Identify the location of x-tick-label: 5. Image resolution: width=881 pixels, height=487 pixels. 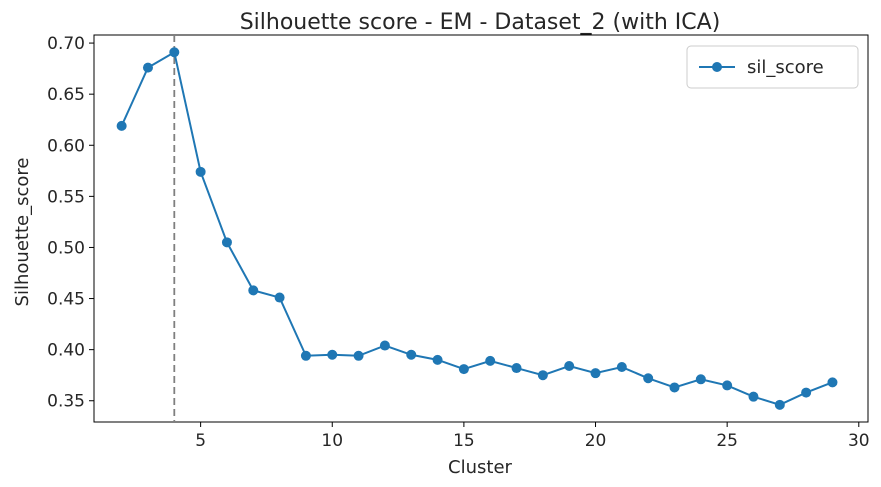
(200, 441).